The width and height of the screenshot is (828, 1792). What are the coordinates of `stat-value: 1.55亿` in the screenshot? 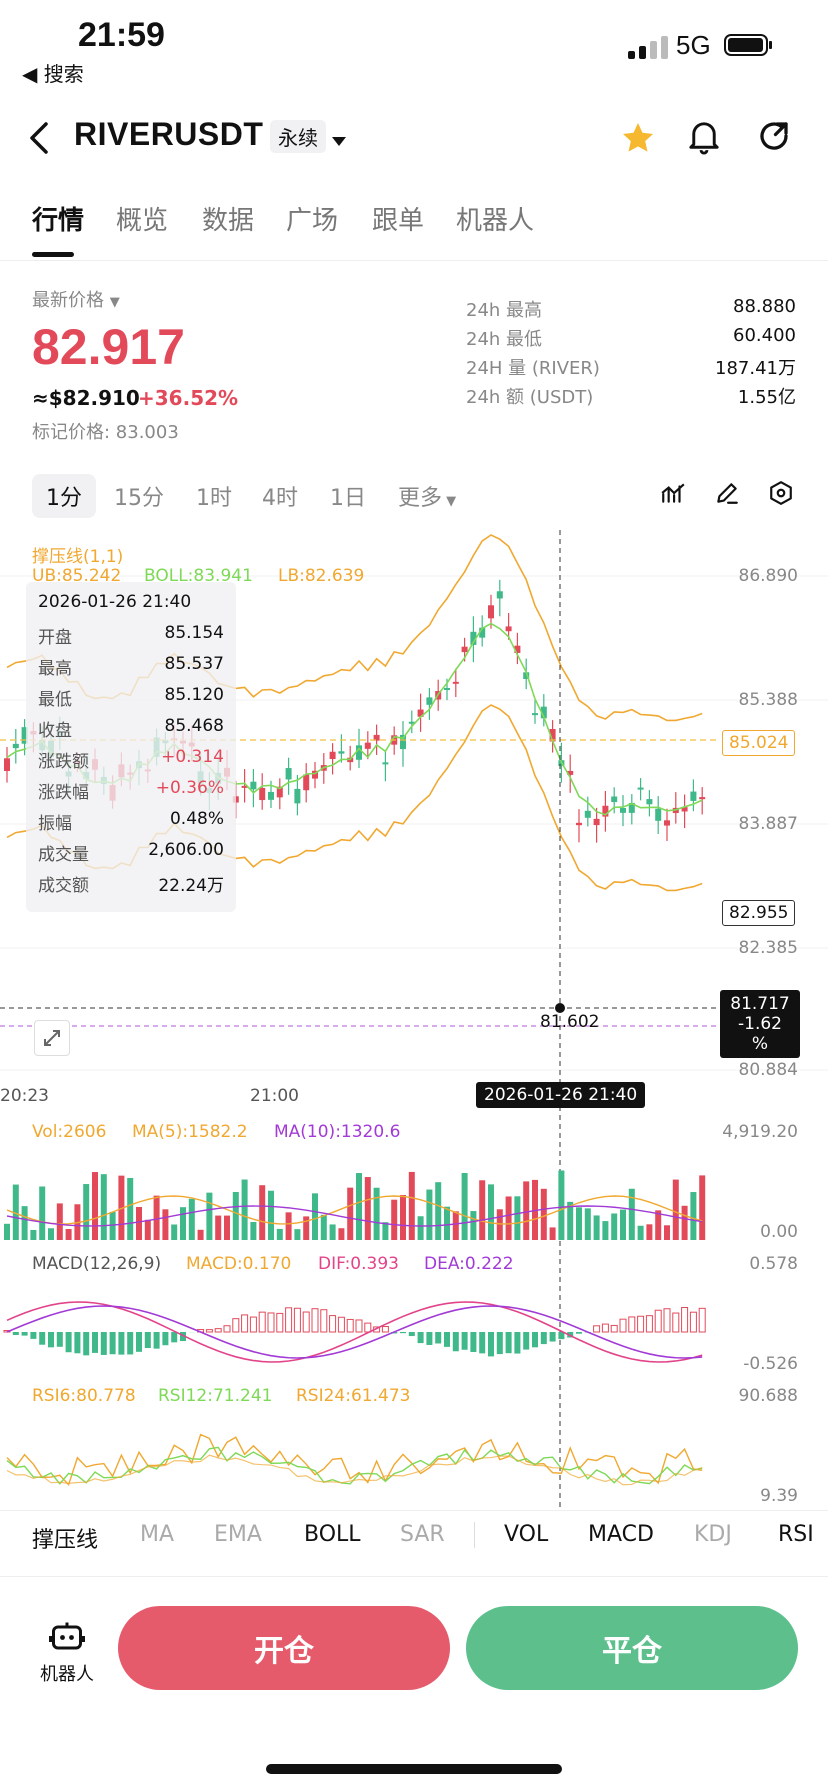 It's located at (766, 397).